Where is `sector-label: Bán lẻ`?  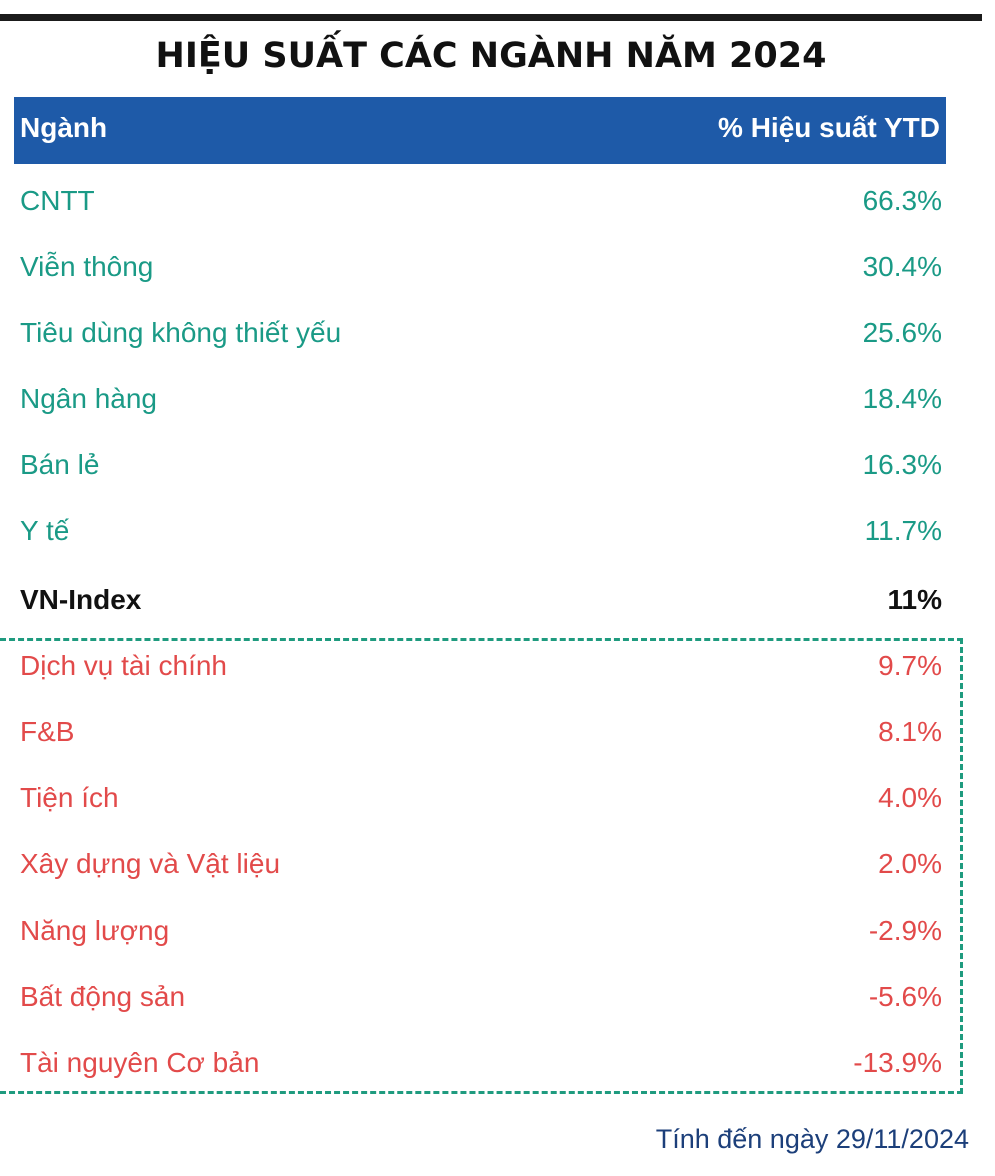 sector-label: Bán lẻ is located at coordinates (60, 464).